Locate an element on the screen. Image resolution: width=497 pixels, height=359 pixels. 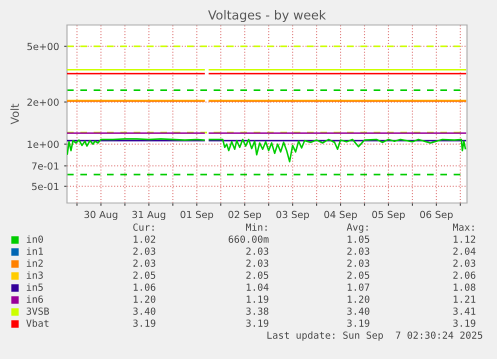
legend-label: in1 is located at coordinates (34, 251).